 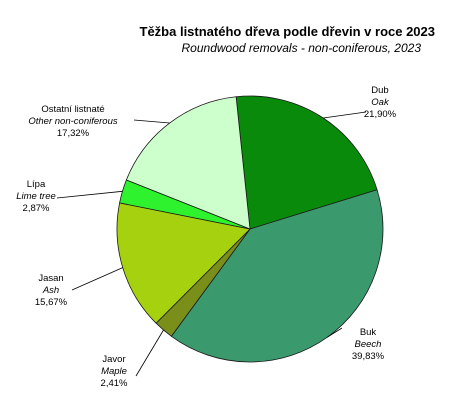 I want to click on slice-value-label: 15,67%, so click(x=51, y=302).